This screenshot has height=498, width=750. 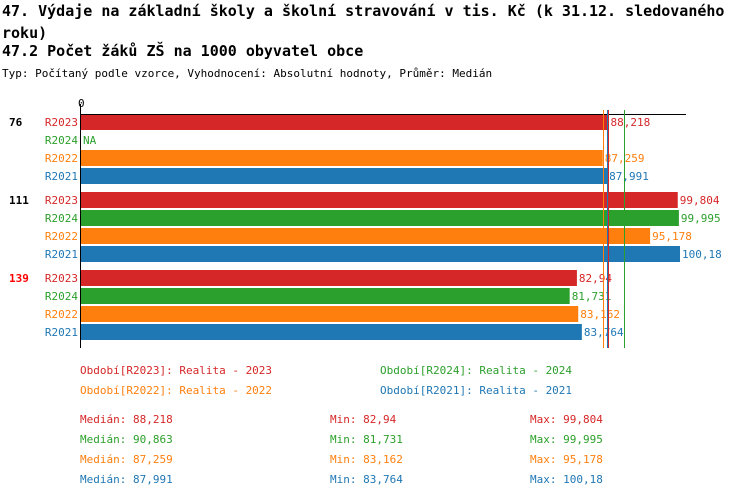 I want to click on stat-min: Min: 81,731, so click(x=366, y=439).